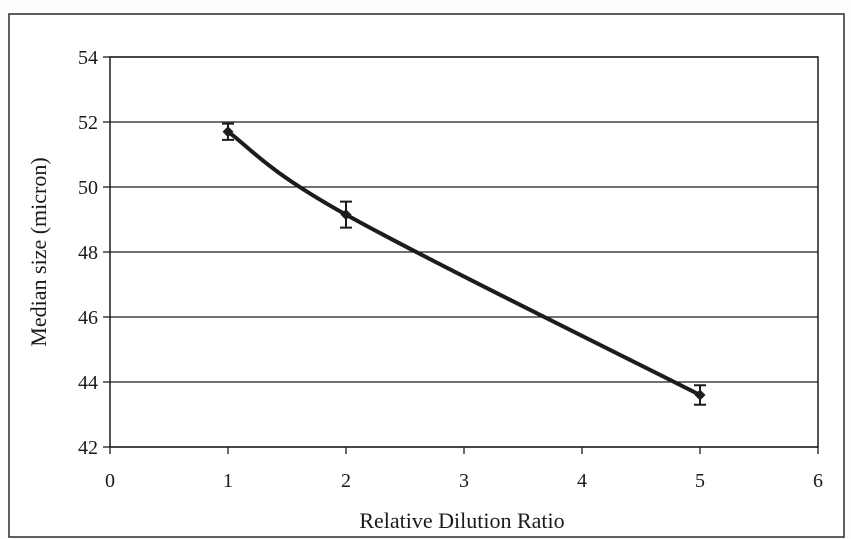  I want to click on y-tick-label: 42, so click(88, 448).